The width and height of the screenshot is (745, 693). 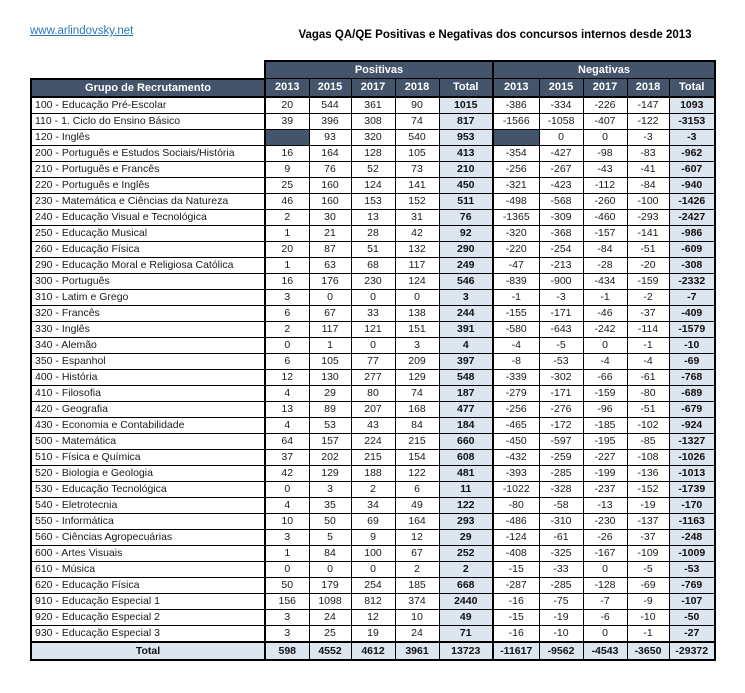 I want to click on neg-2013-cell, so click(x=516, y=137).